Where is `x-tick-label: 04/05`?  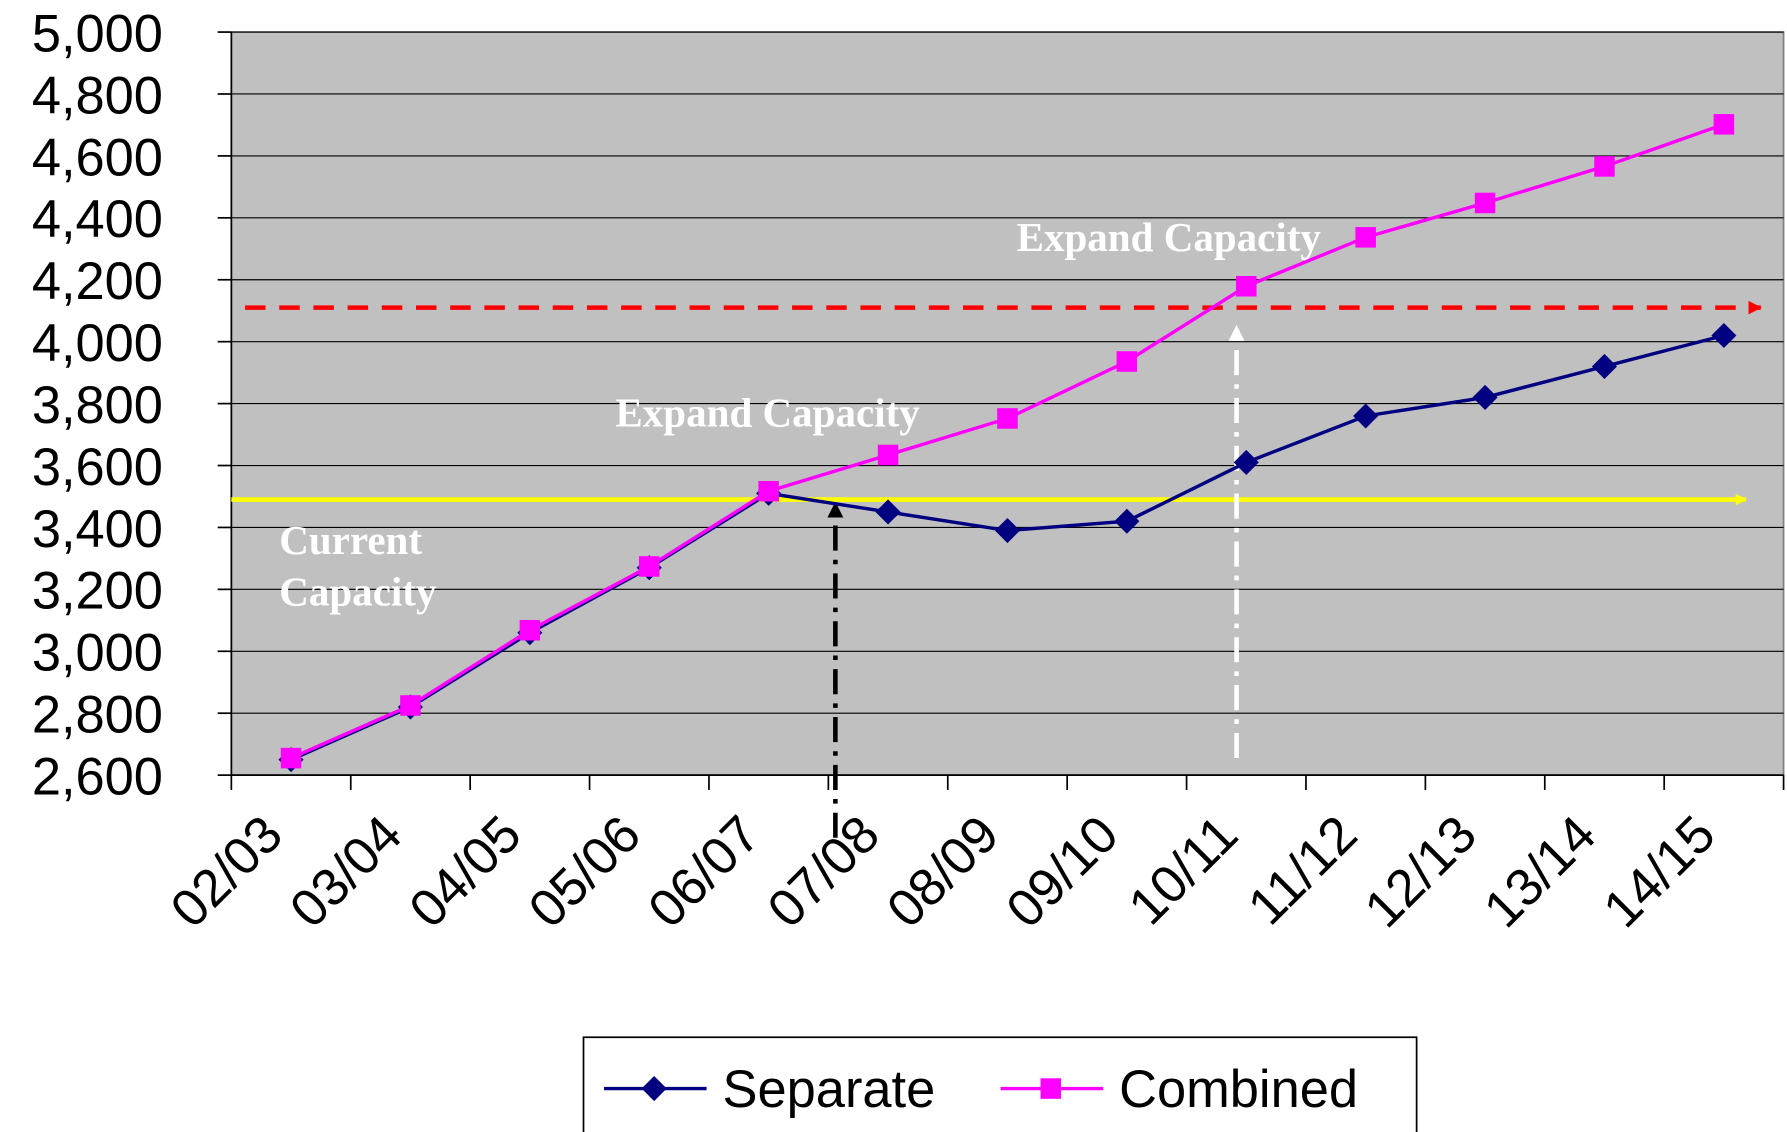
x-tick-label: 04/05 is located at coordinates (466, 872).